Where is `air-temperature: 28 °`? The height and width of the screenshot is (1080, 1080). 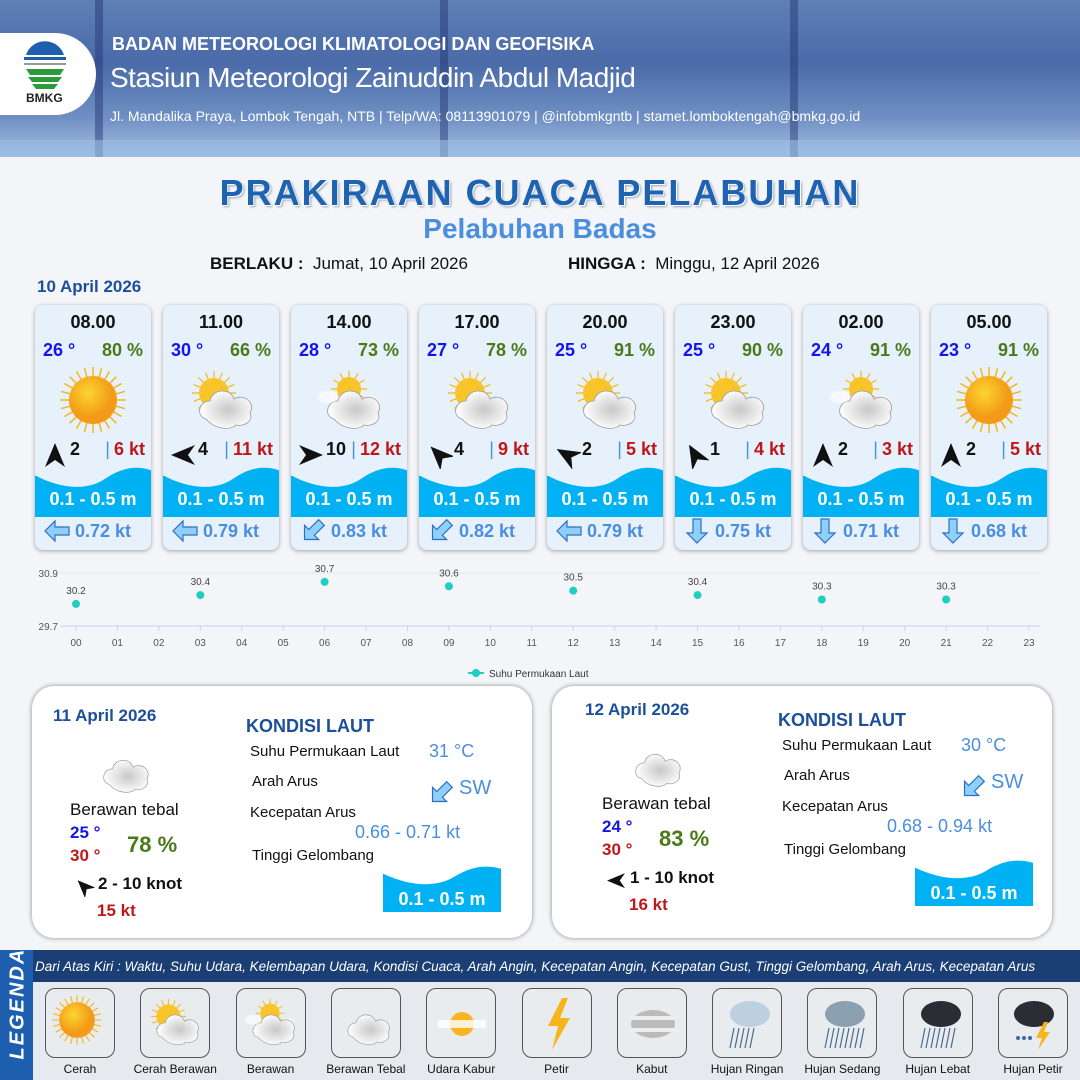
air-temperature: 28 ° is located at coordinates (315, 350).